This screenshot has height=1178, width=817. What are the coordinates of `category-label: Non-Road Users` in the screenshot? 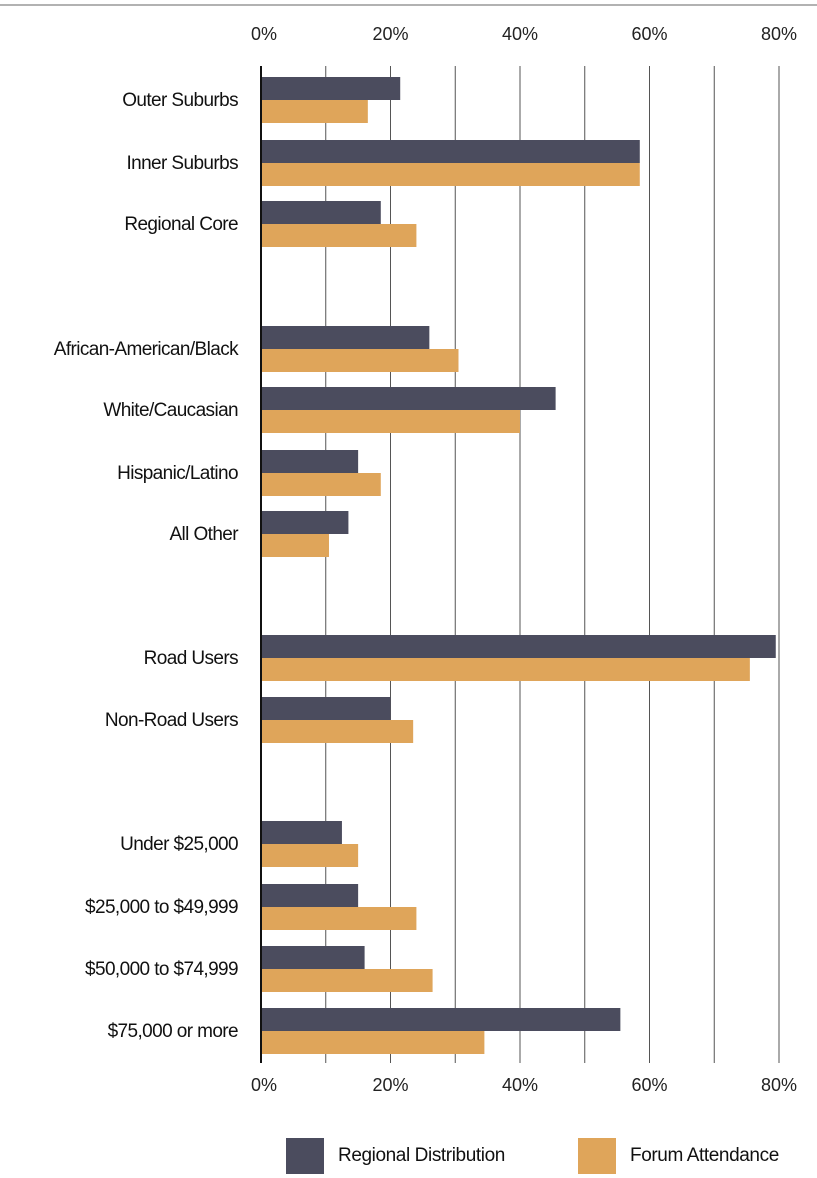 It's located at (171, 720).